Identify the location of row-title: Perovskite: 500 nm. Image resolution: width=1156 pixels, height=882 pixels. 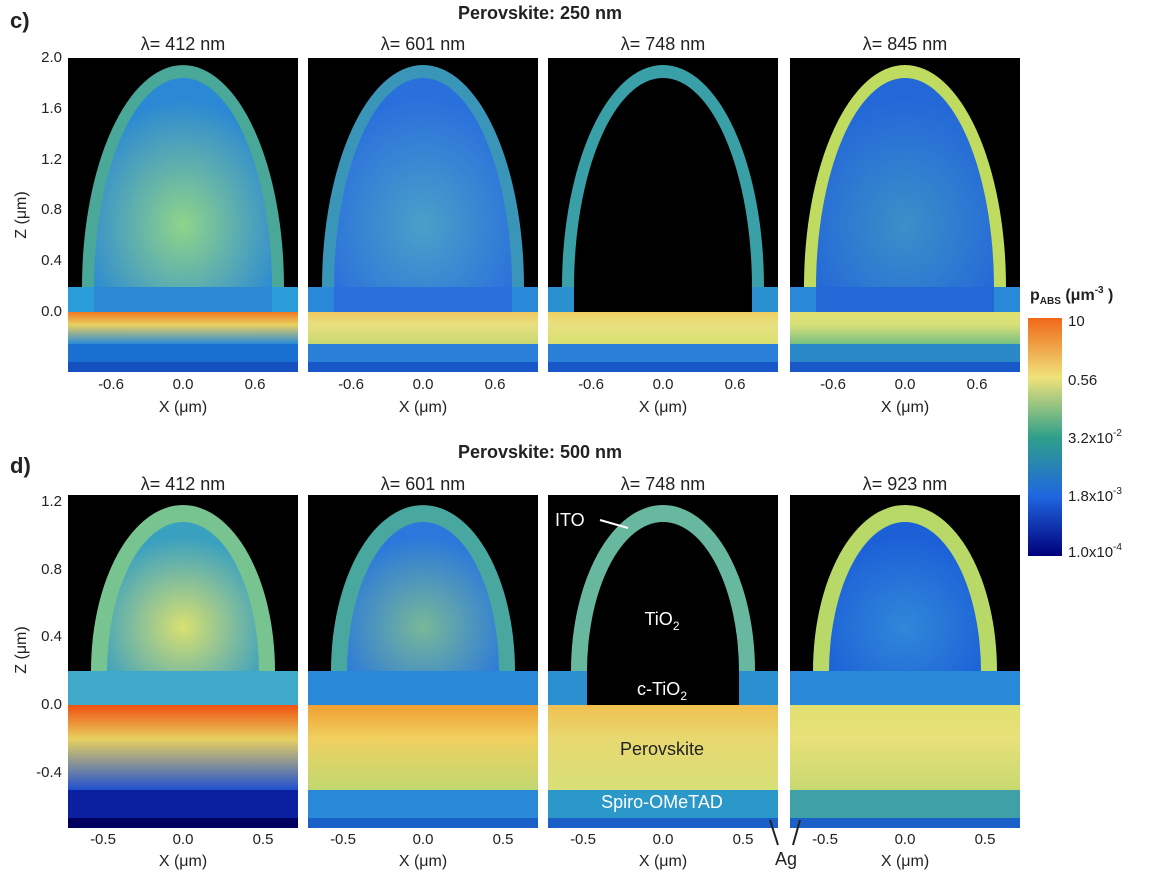
(540, 452).